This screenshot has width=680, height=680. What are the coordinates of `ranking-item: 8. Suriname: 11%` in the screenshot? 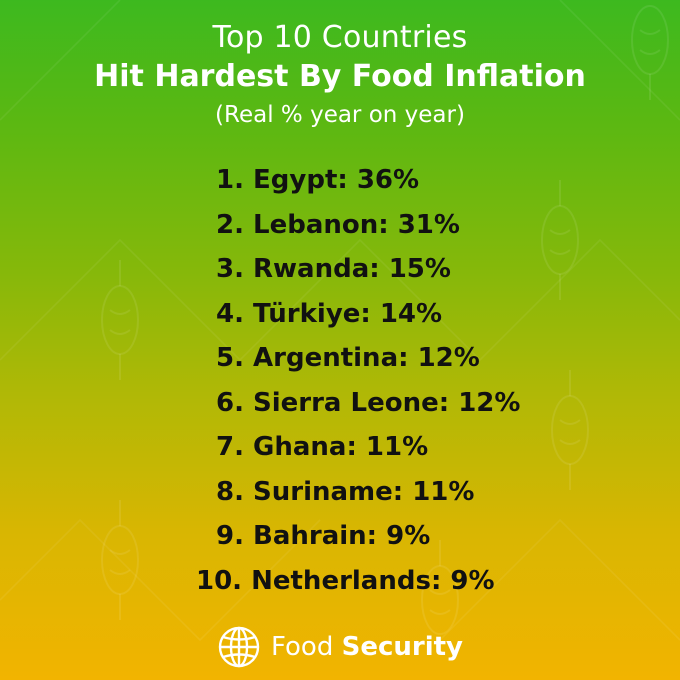 It's located at (345, 491).